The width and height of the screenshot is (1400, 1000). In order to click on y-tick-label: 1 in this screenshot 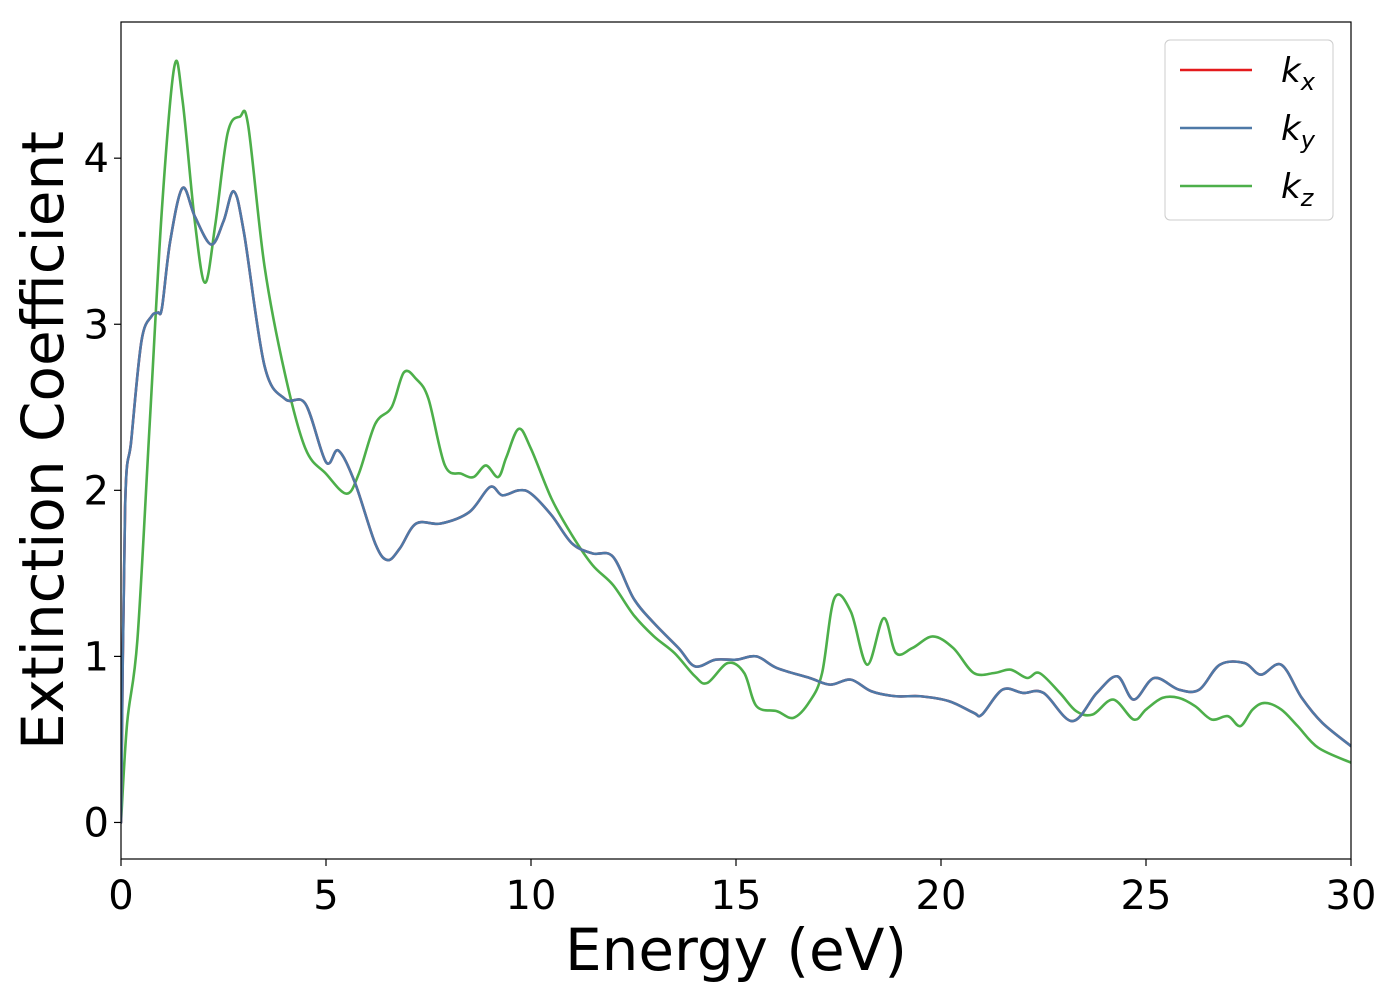, I will do `click(96, 657)`.